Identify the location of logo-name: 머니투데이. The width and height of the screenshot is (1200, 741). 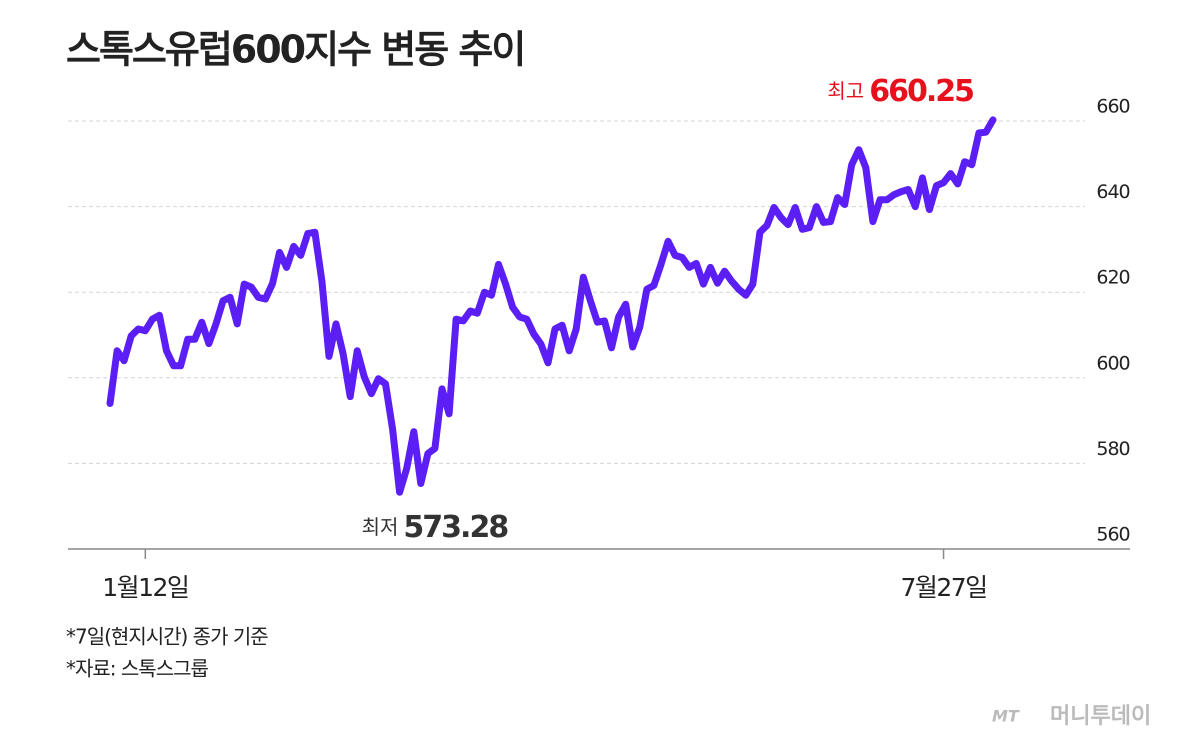
(1100, 716).